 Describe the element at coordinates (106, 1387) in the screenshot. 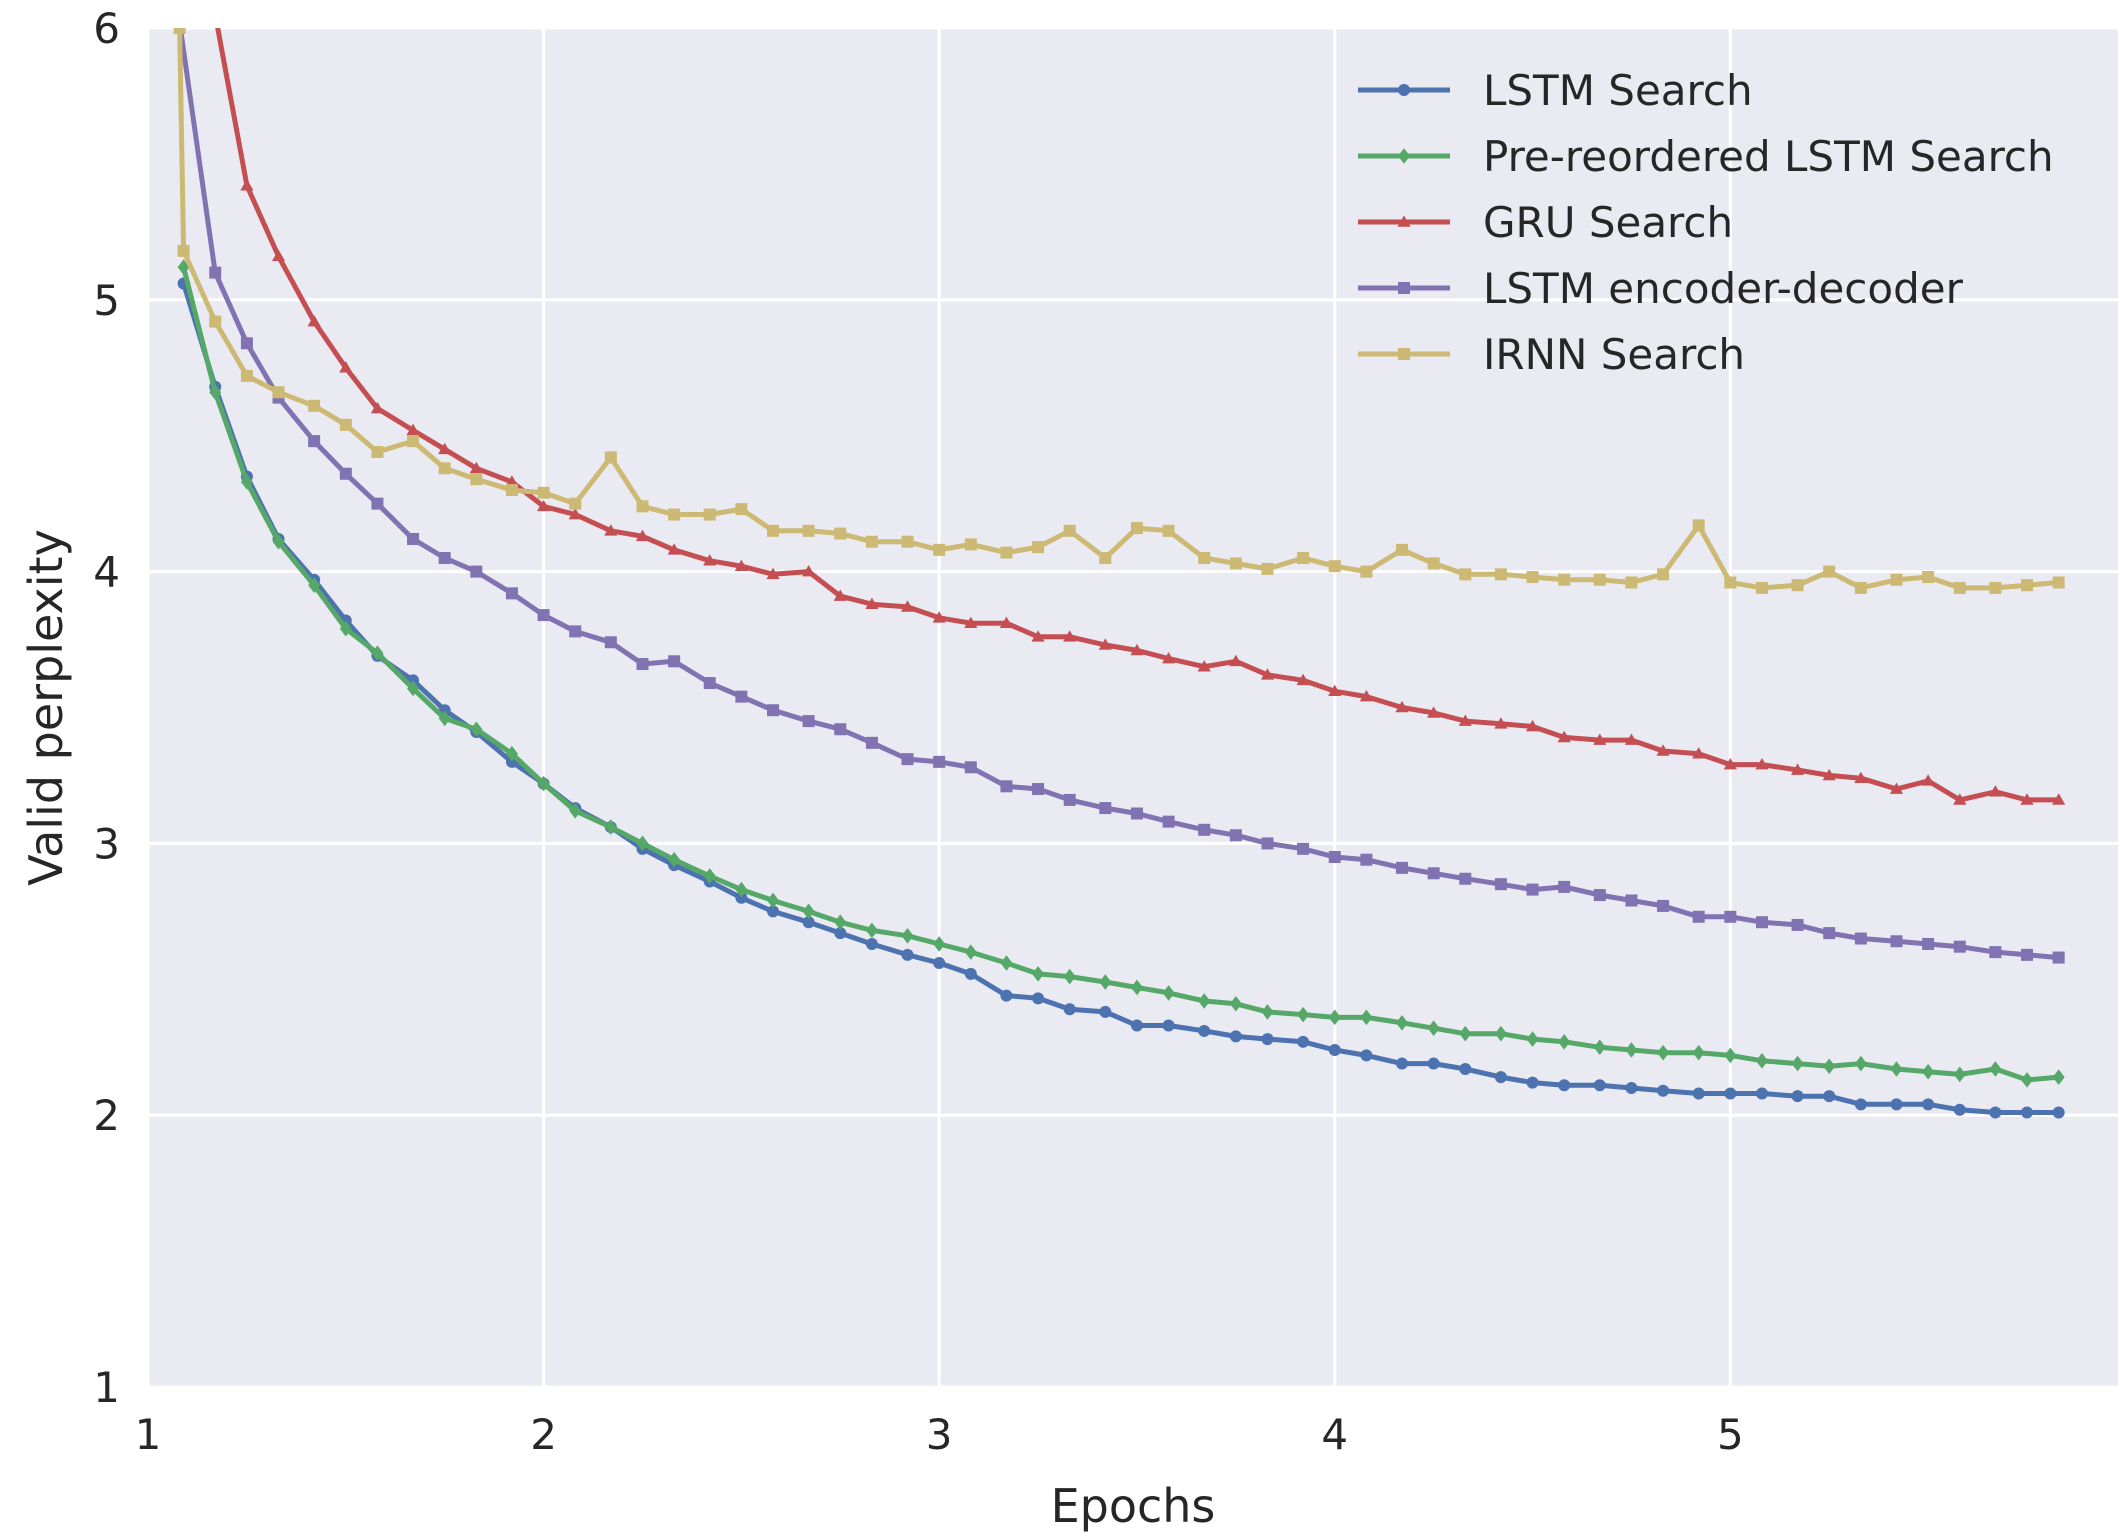

I see `y-tick-label: 1` at that location.